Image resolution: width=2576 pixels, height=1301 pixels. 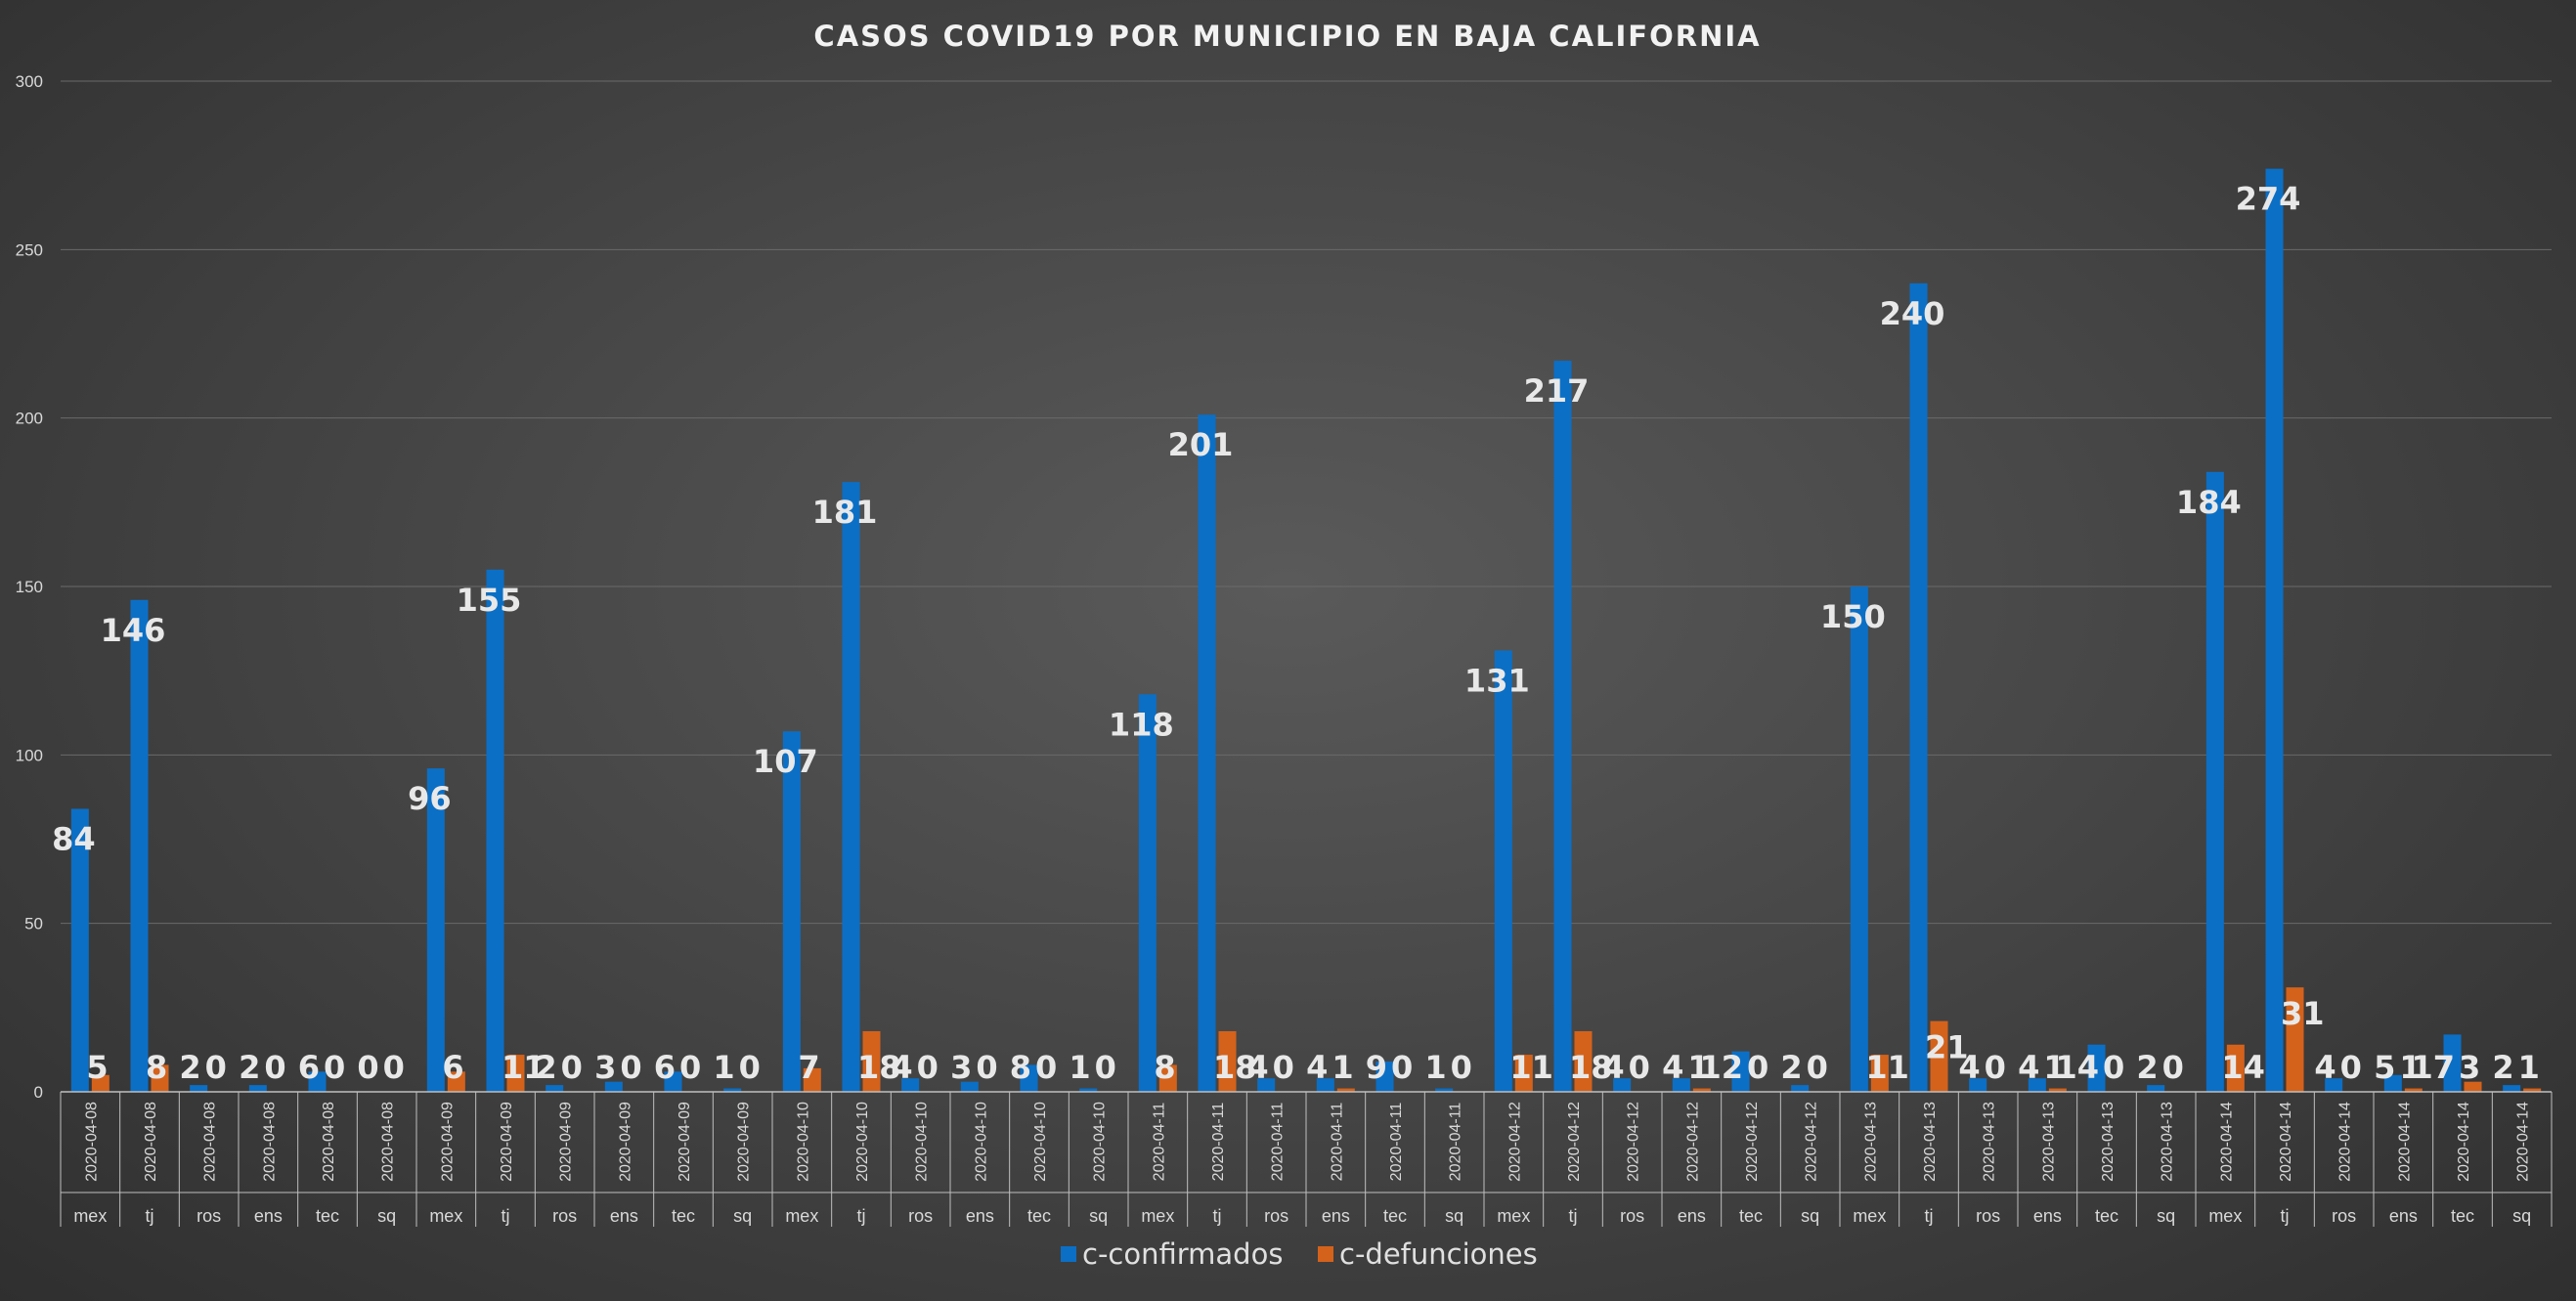 What do you see at coordinates (1182, 1254) in the screenshot?
I see `legend-label-confirmados: c-confirmados` at bounding box center [1182, 1254].